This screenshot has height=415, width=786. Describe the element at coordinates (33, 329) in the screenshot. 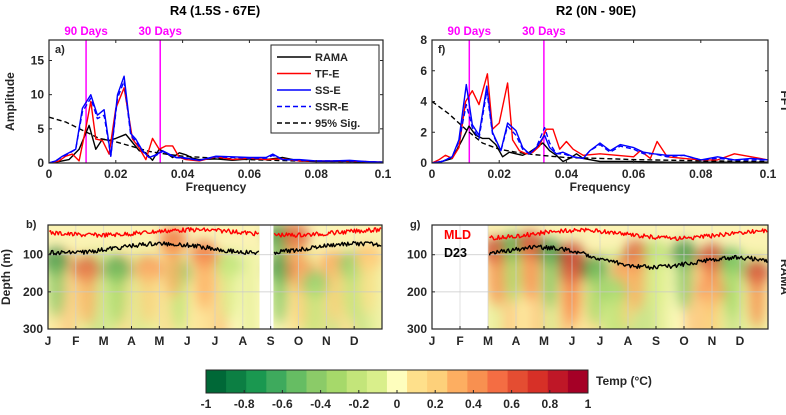

I see `y-tick-label: 300` at that location.